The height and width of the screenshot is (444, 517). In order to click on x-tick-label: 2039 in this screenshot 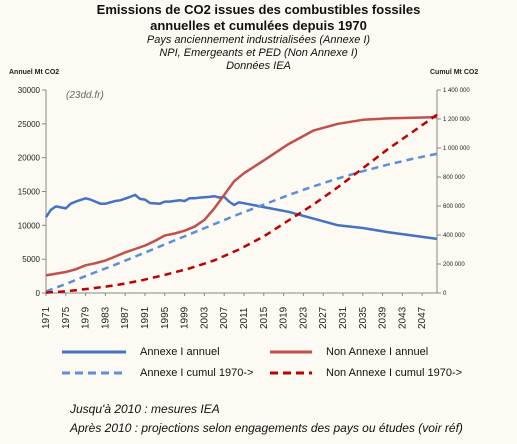, I will do `click(383, 317)`.